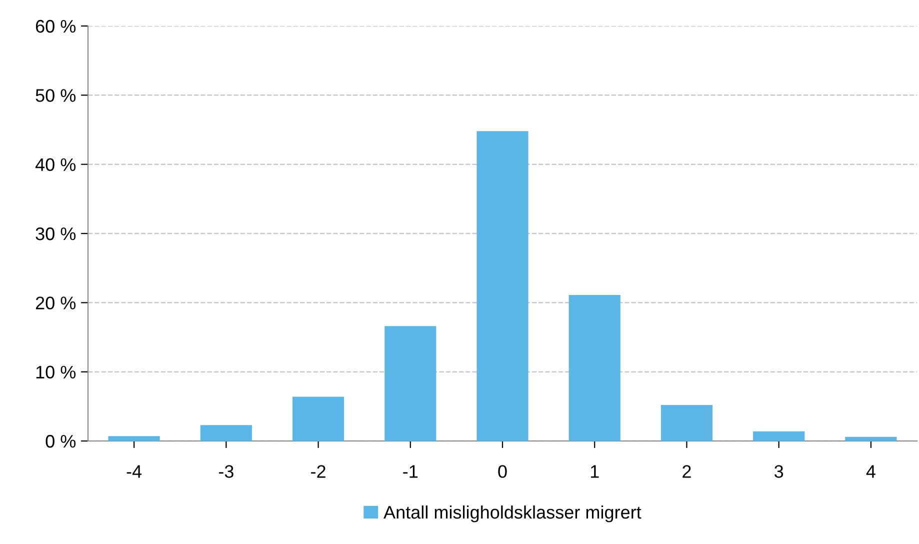 The width and height of the screenshot is (919, 544). I want to click on legend-label: Antall misligholdsklasser migrert, so click(513, 513).